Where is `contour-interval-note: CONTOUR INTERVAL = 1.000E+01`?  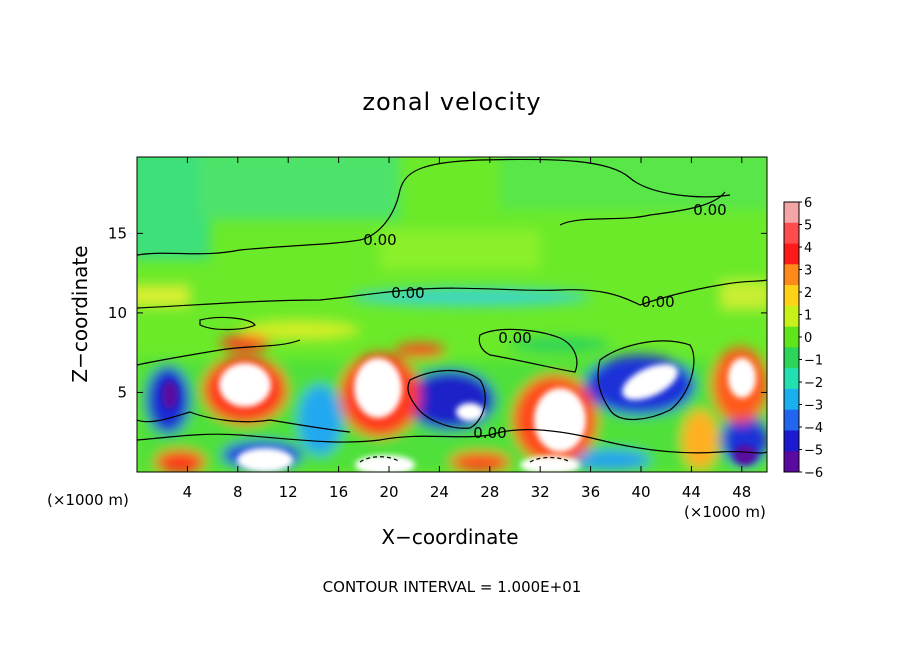
contour-interval-note: CONTOUR INTERVAL = 1.000E+01 is located at coordinates (452, 587).